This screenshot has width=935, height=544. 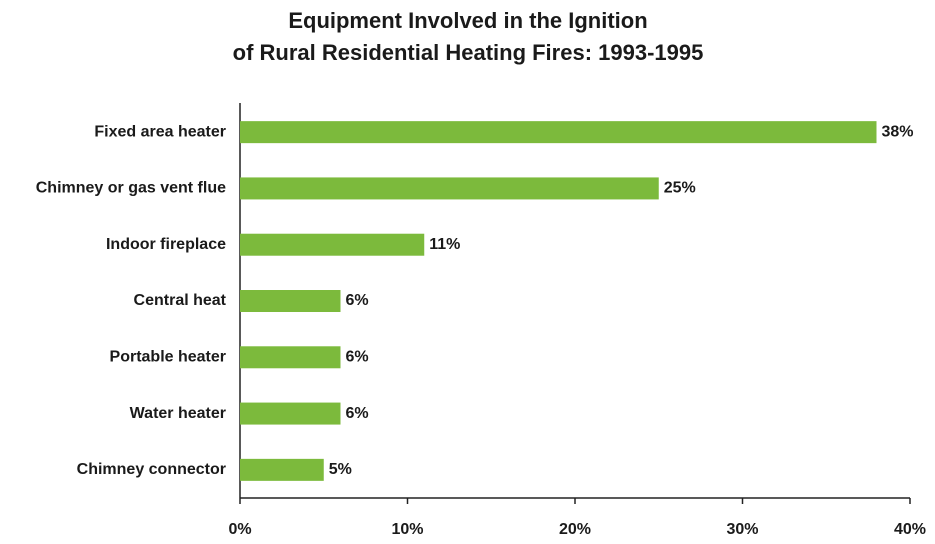 I want to click on value-label: 11%, so click(x=444, y=244).